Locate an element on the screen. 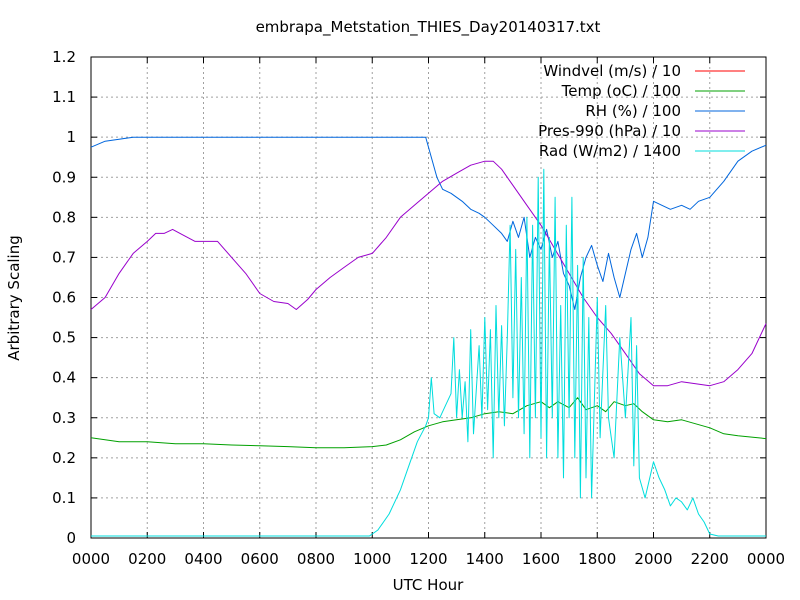 Image resolution: width=800 pixels, height=600 pixels. y-tick-label: 0 is located at coordinates (71, 538).